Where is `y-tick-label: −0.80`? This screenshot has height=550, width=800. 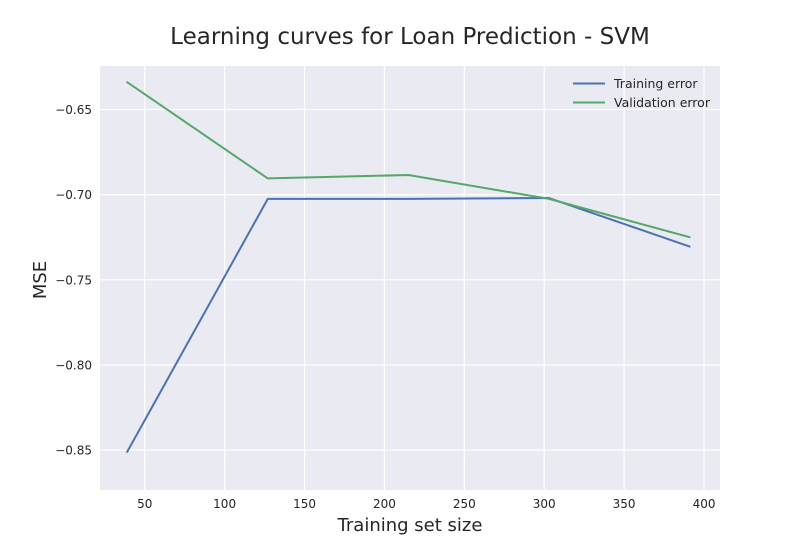
y-tick-label: −0.80 is located at coordinates (73, 365).